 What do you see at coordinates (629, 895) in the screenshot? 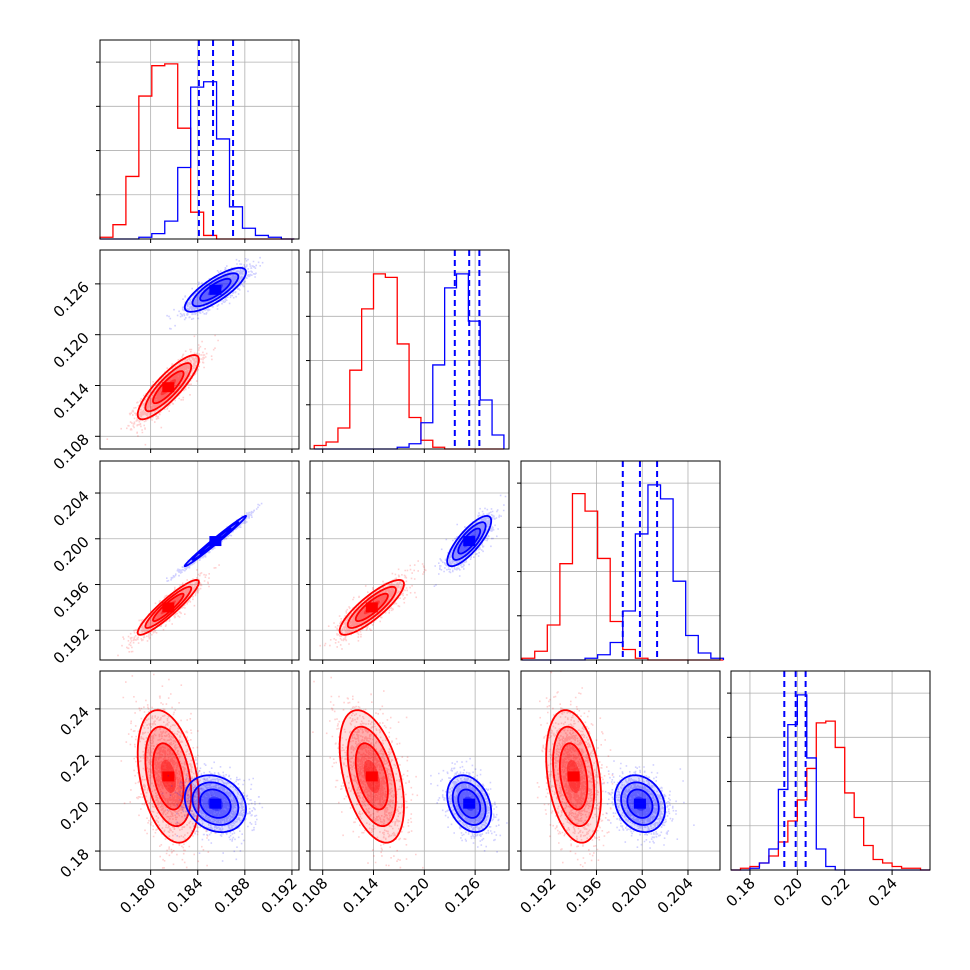
I see `x-tick-label: 0.200` at bounding box center [629, 895].